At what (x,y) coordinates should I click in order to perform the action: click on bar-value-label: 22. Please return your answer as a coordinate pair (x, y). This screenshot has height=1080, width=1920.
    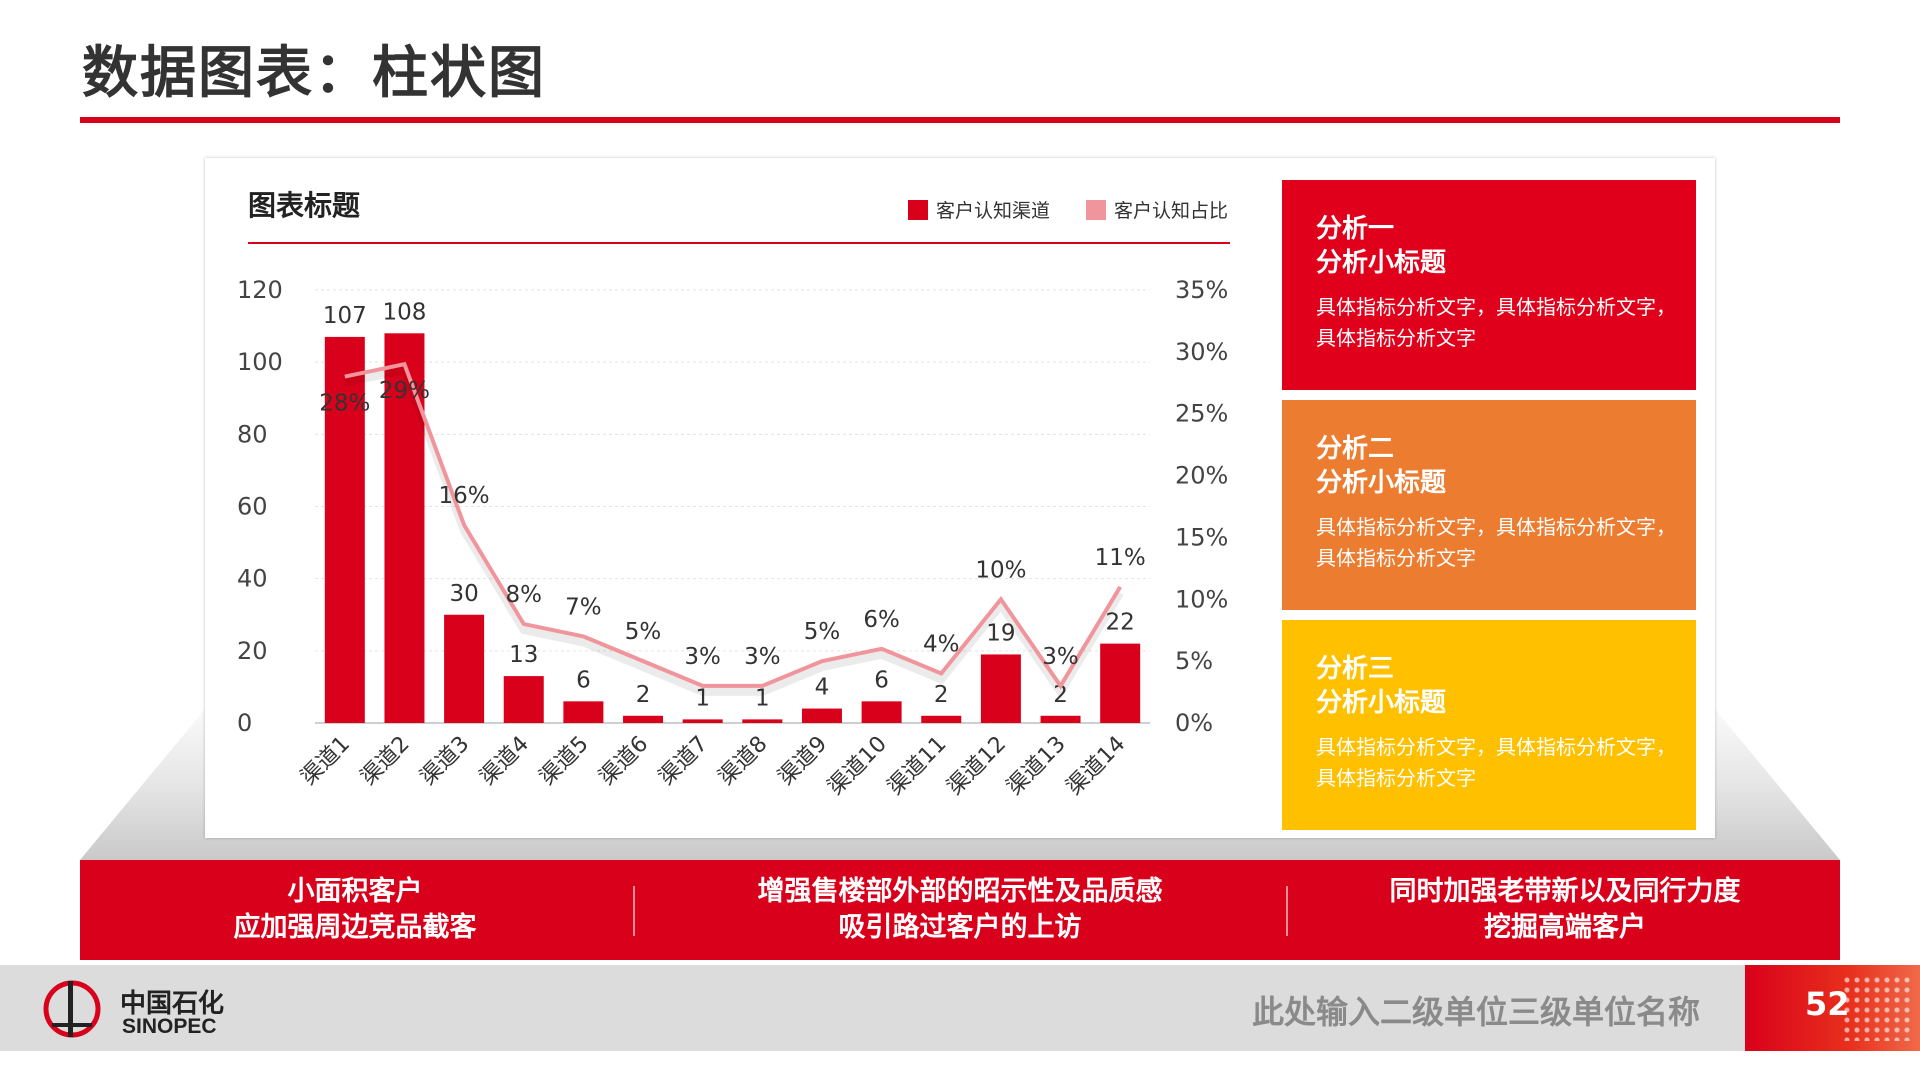
    Looking at the image, I should click on (1120, 623).